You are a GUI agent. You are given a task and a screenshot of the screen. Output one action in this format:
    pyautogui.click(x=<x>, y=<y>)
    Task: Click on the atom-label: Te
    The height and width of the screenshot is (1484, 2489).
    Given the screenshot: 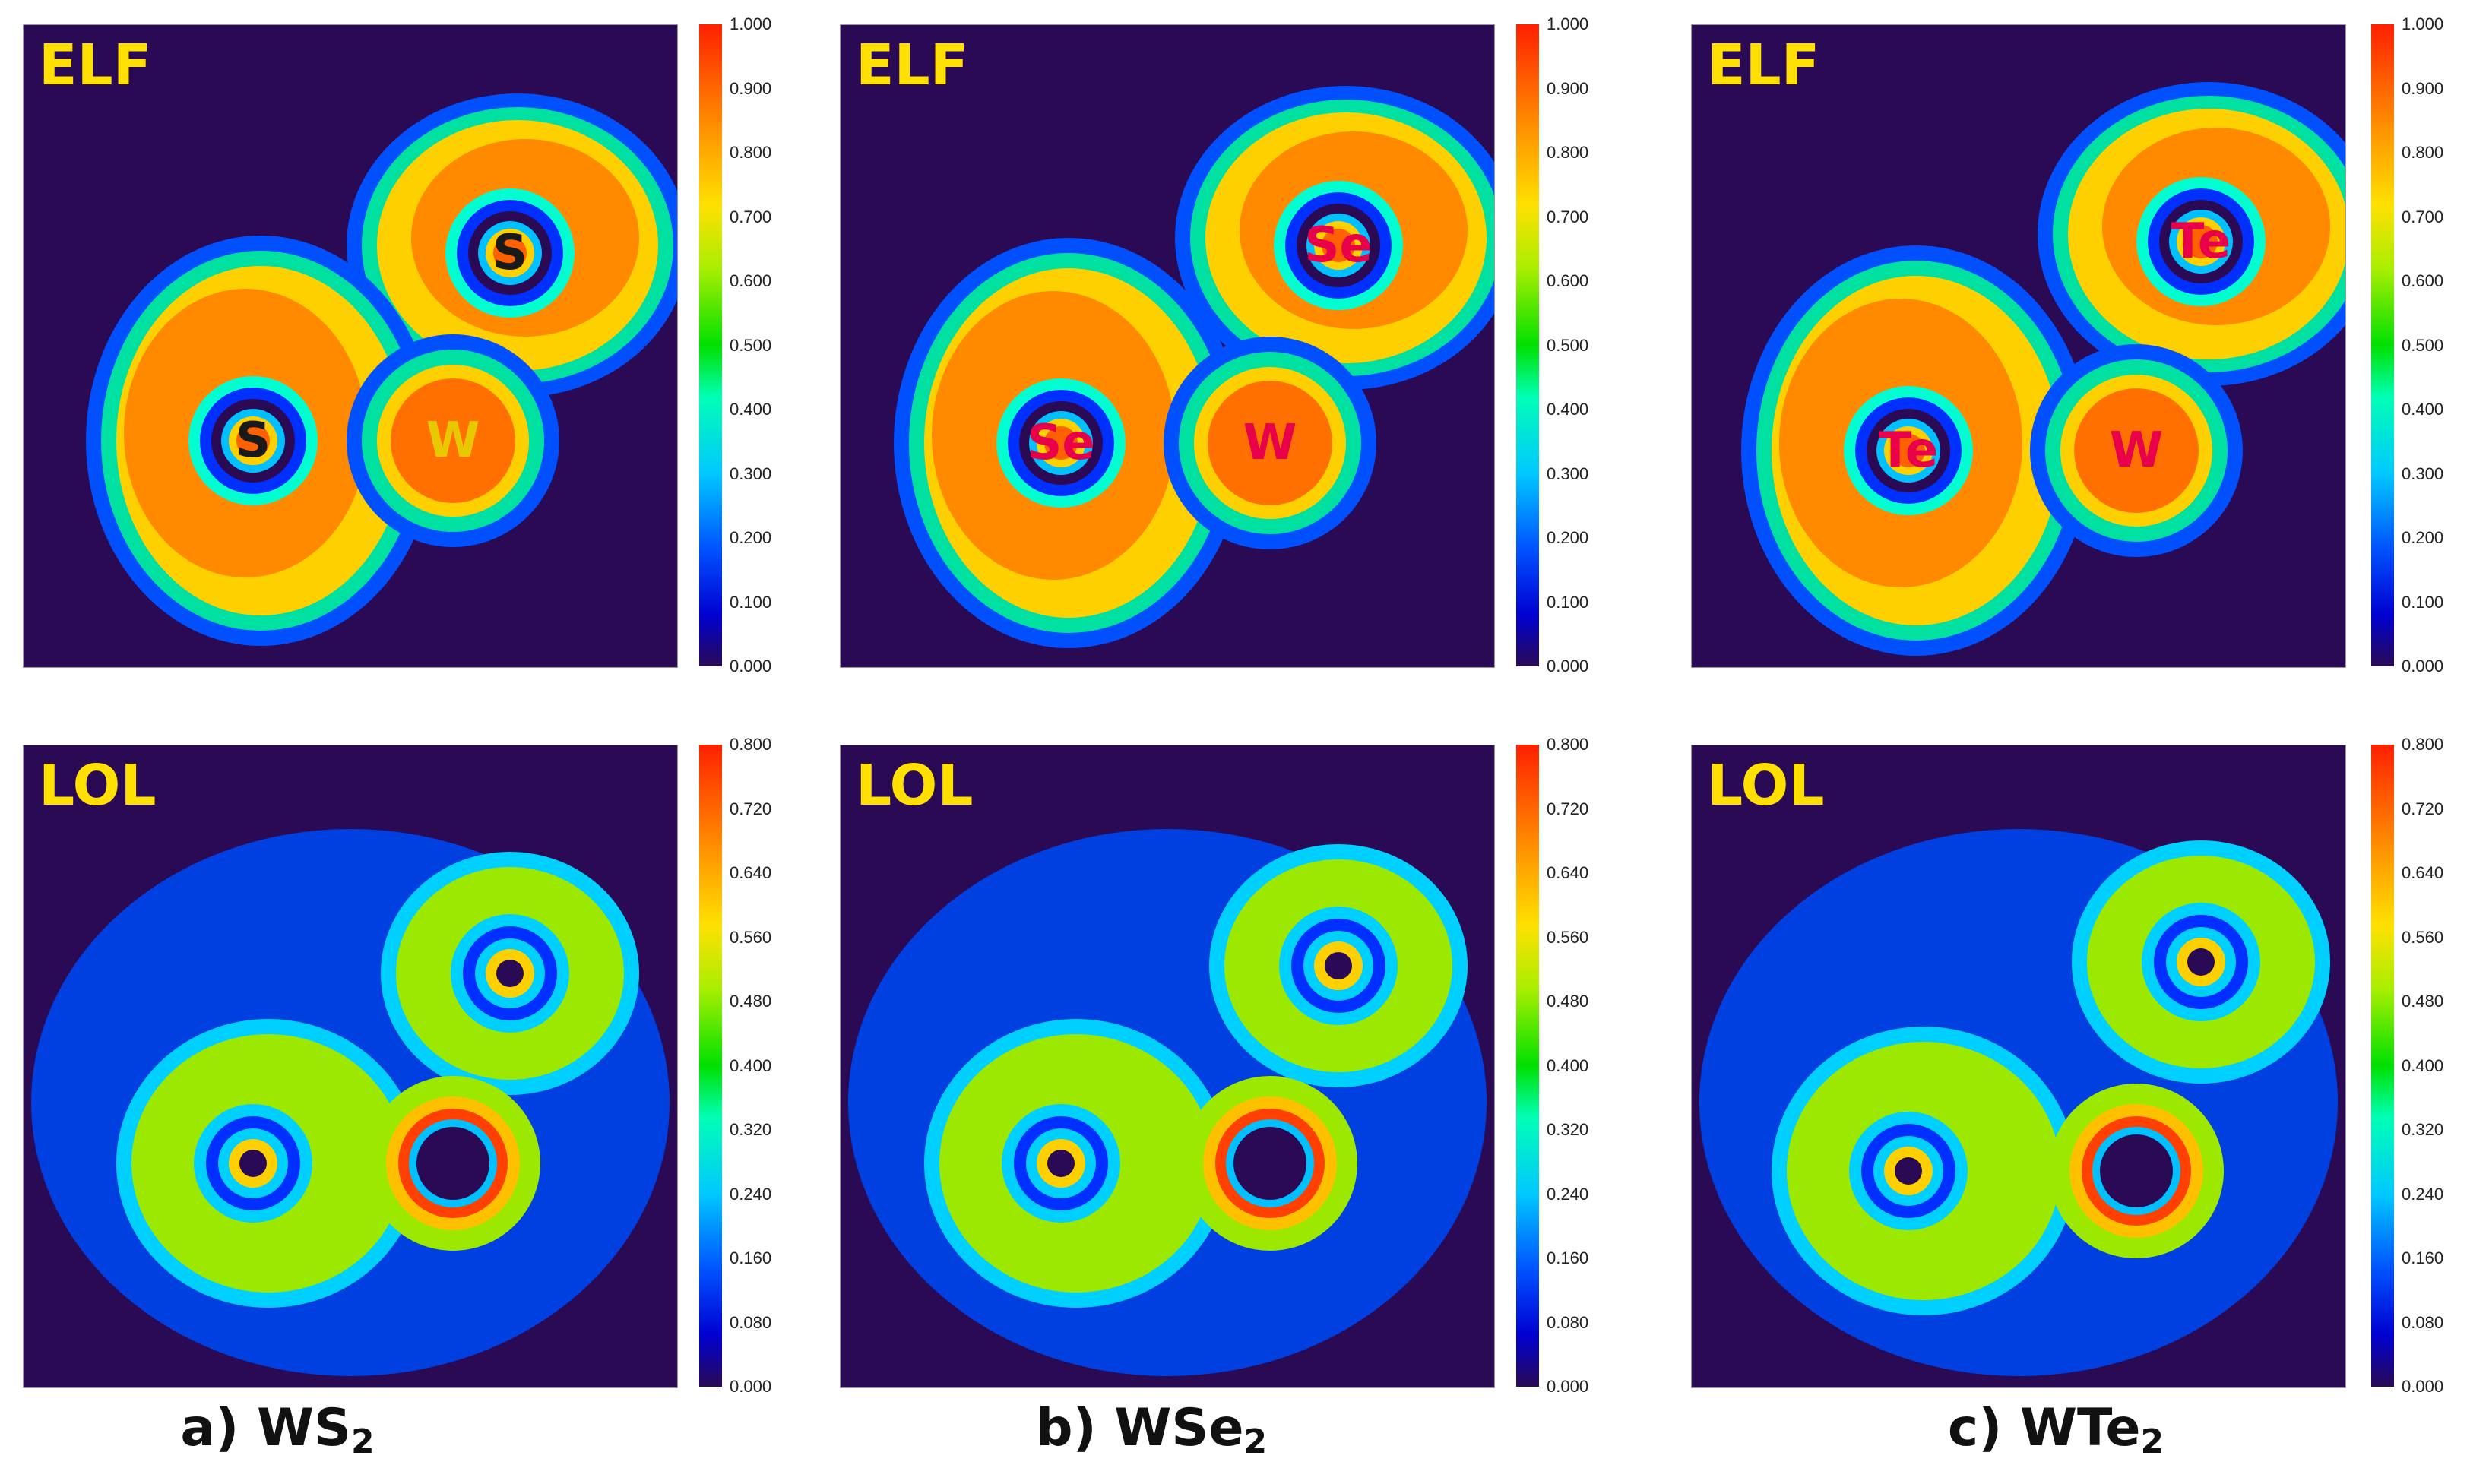 What is the action you would take?
    pyautogui.click(x=1908, y=450)
    